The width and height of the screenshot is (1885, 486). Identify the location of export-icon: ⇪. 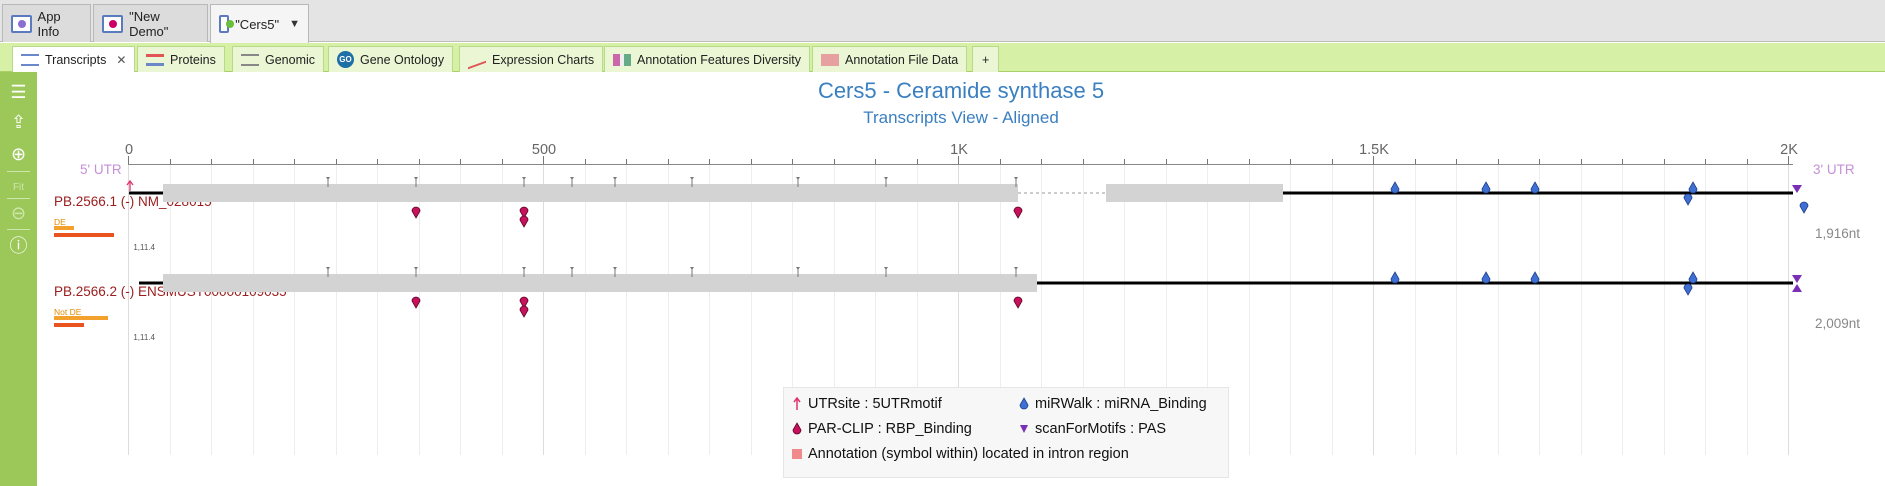
(18, 122).